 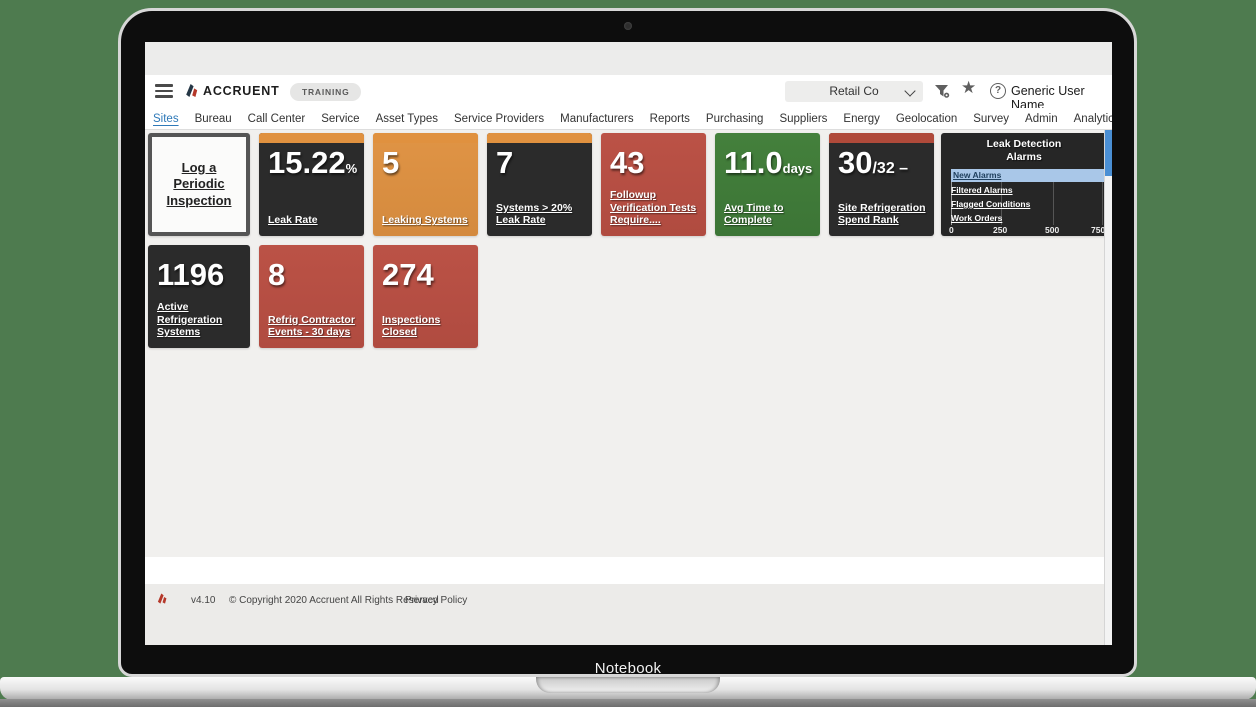 I want to click on chart-row-work-orders: Work Orders, so click(x=977, y=218).